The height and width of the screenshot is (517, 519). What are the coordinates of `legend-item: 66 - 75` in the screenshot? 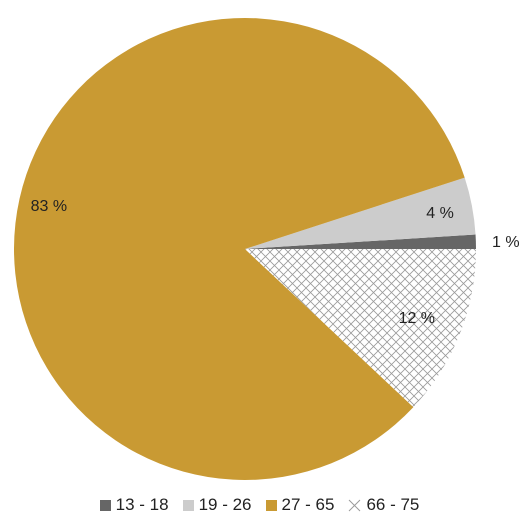 It's located at (383, 505).